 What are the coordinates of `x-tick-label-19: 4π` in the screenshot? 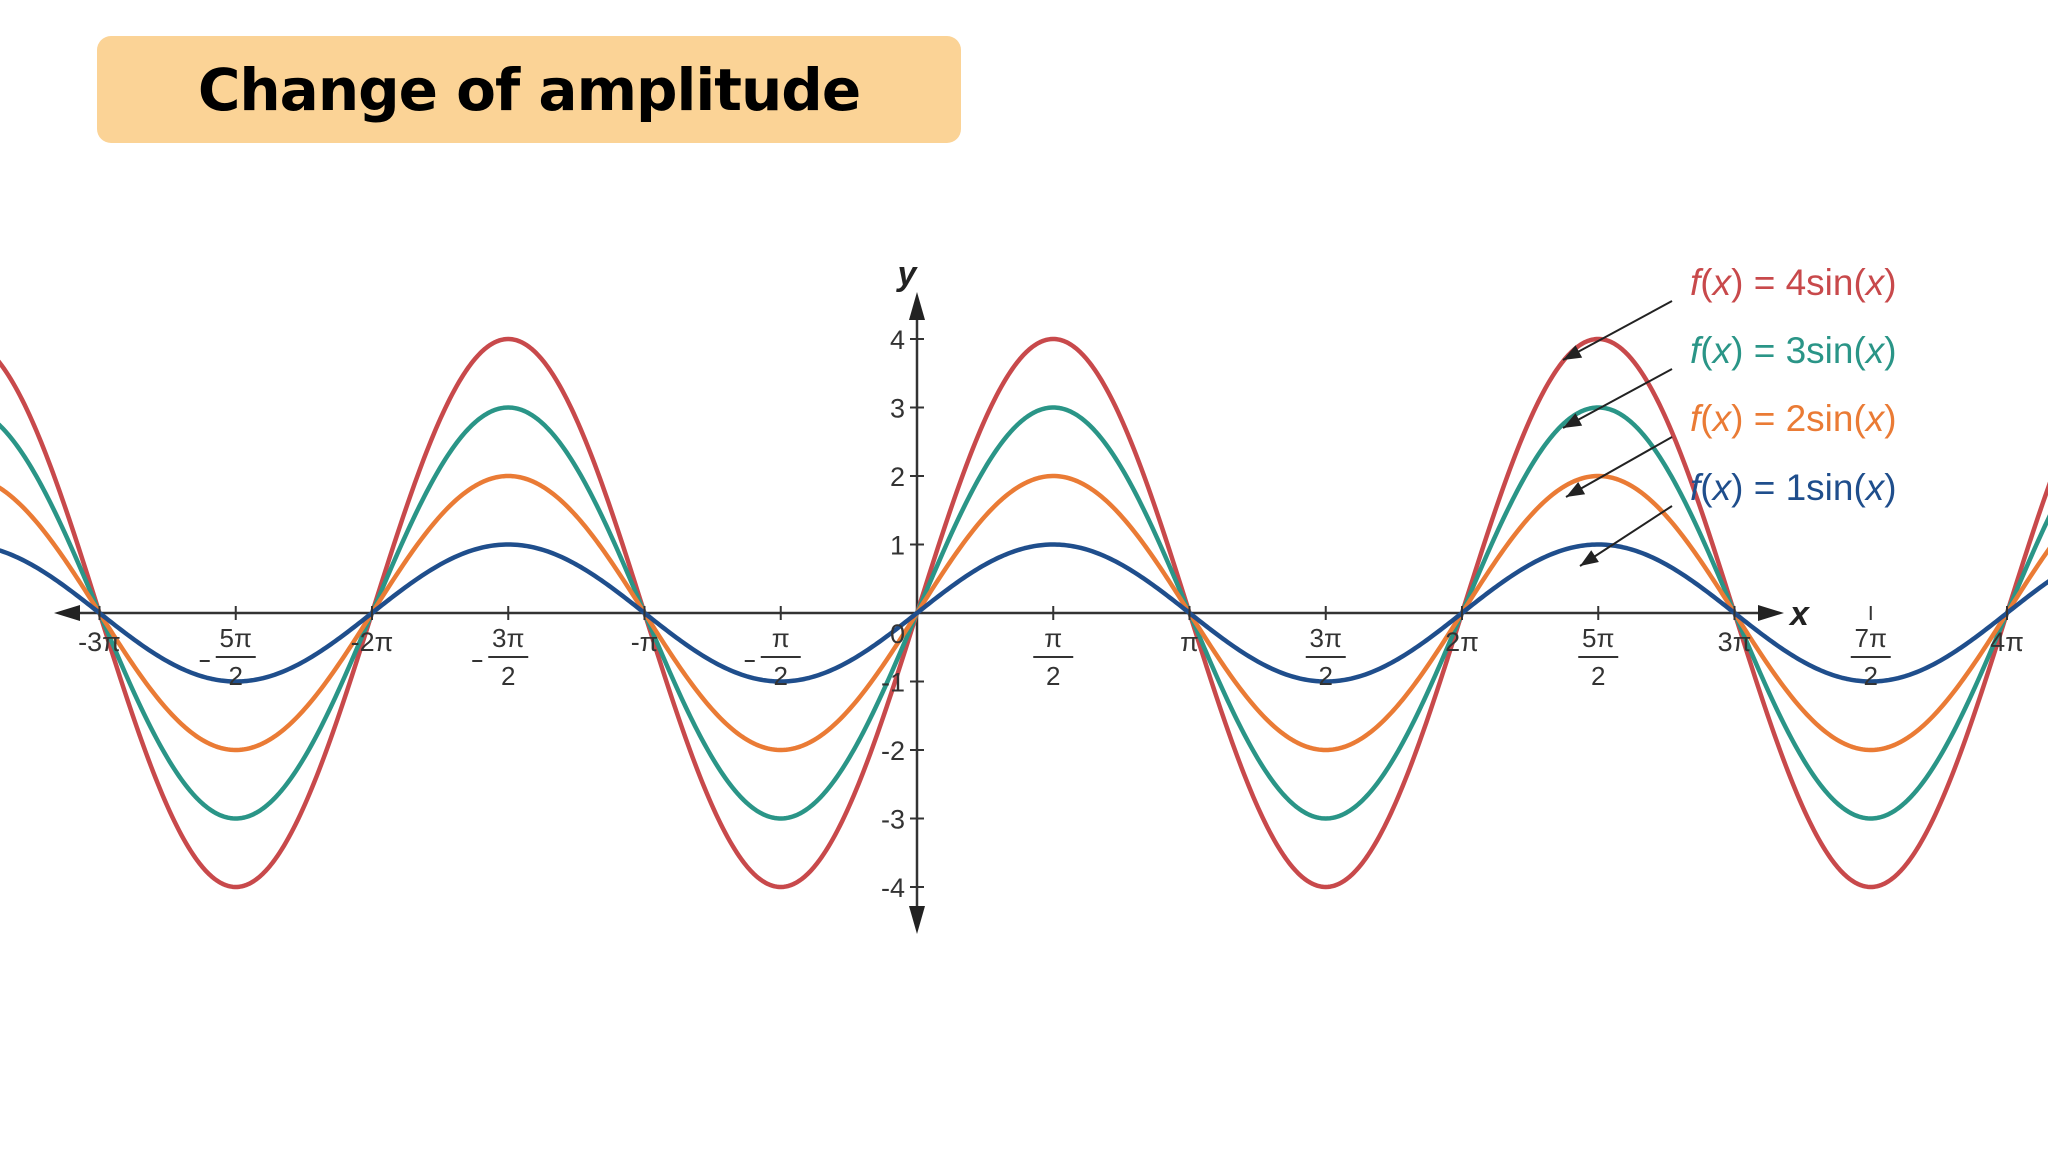 It's located at (2007, 642).